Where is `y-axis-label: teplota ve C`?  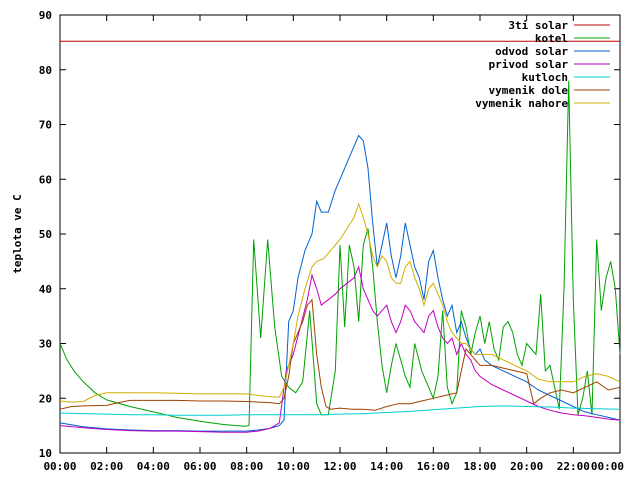 y-axis-label: teplota ve C is located at coordinates (17, 233).